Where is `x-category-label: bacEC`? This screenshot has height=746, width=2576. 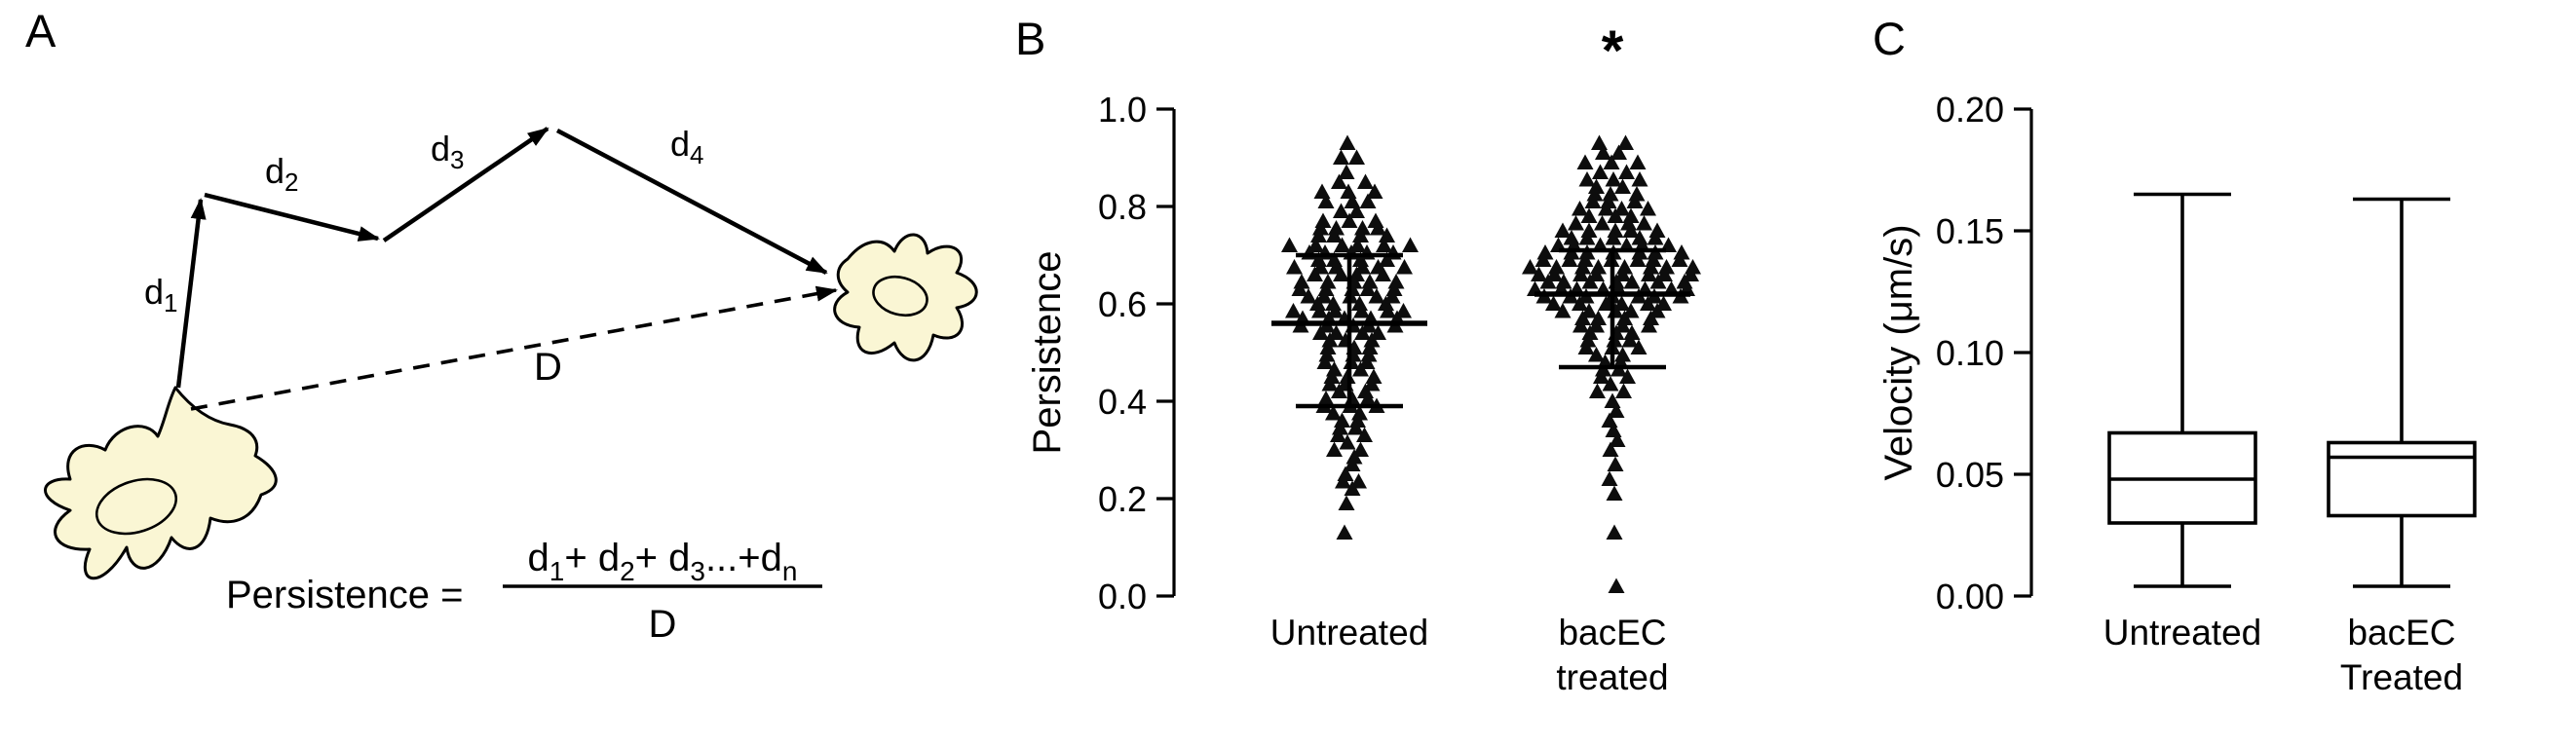
x-category-label: bacEC is located at coordinates (1612, 633).